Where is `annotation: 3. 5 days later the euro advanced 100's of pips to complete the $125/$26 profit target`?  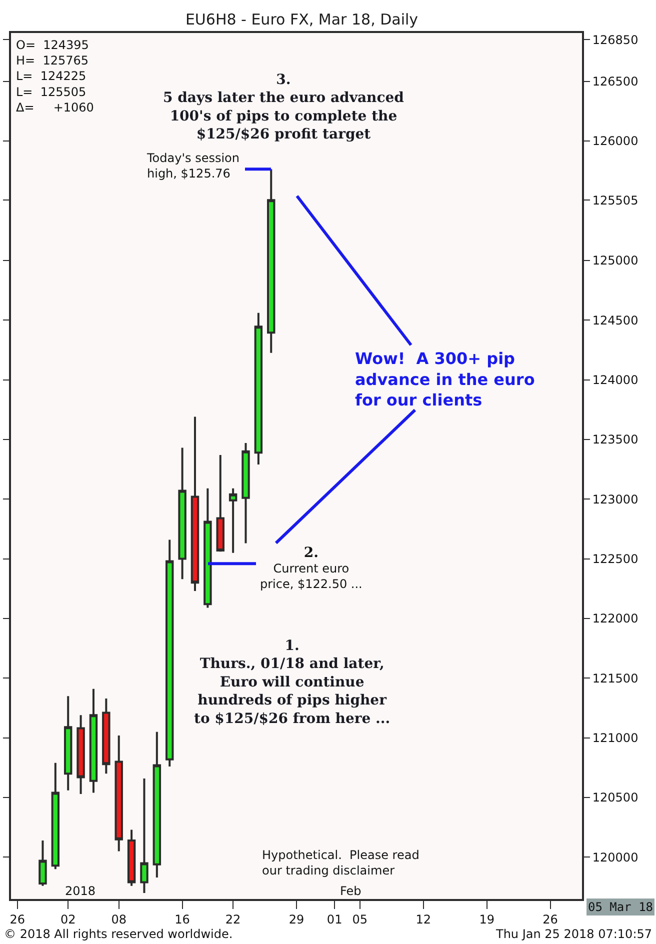
annotation: 3. 5 days later the euro advanced 100's of pips to complete the $125/$26 profit target is located at coordinates (283, 107).